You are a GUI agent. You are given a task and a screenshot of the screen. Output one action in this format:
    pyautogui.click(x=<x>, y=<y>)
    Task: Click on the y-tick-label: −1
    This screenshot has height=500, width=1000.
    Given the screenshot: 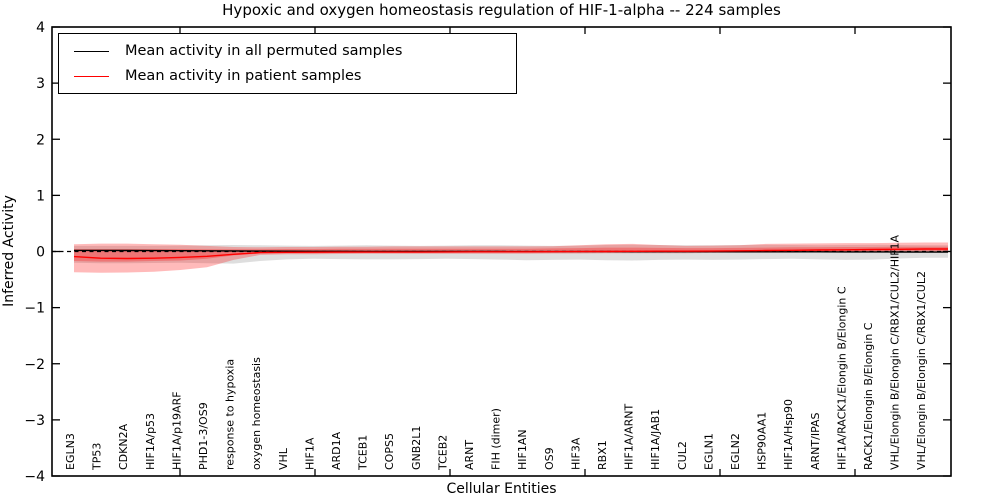 What is the action you would take?
    pyautogui.click(x=34, y=309)
    